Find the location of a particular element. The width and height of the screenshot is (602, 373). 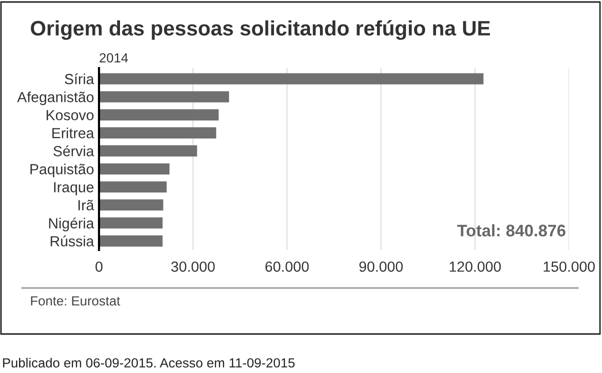

y-tick-label: Kosovo is located at coordinates (70, 115).